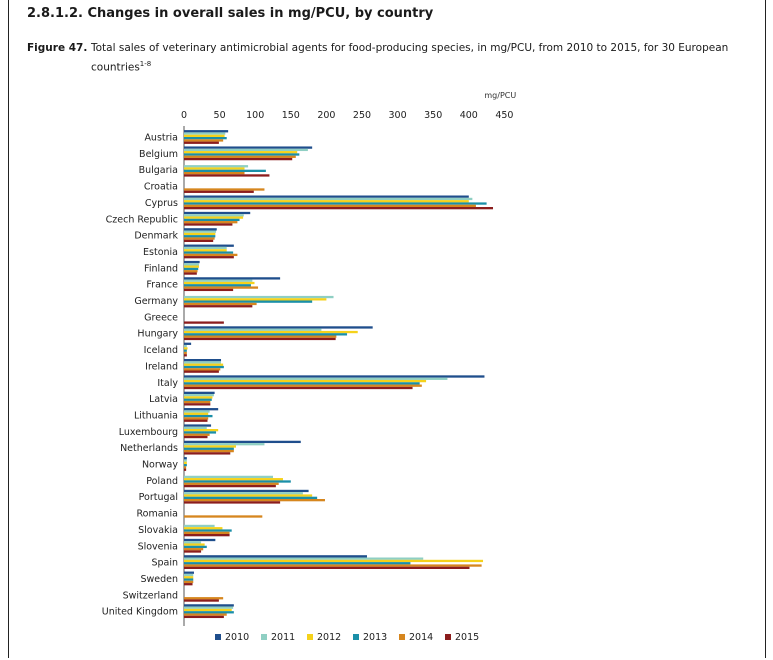 This screenshot has width=773, height=660. Describe the element at coordinates (329, 637) in the screenshot. I see `legend-label: 2012` at that location.